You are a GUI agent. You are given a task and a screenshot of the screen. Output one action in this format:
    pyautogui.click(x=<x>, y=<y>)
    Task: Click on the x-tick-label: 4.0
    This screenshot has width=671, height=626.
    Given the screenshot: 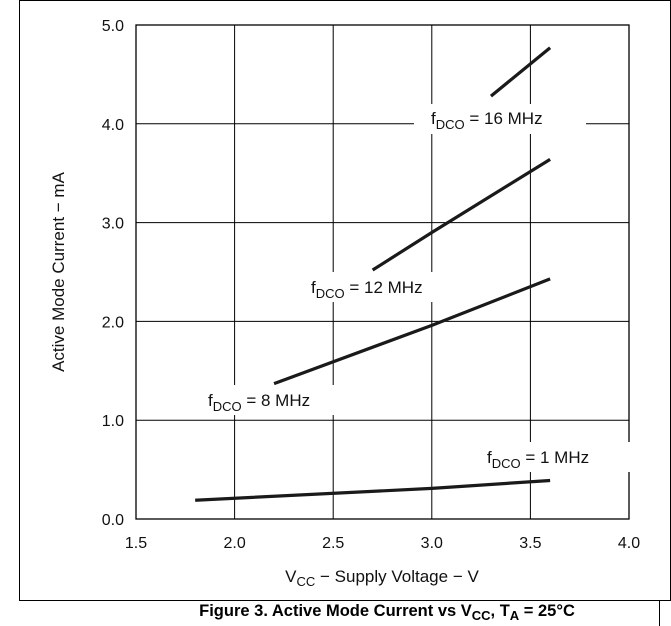 What is the action you would take?
    pyautogui.click(x=629, y=543)
    